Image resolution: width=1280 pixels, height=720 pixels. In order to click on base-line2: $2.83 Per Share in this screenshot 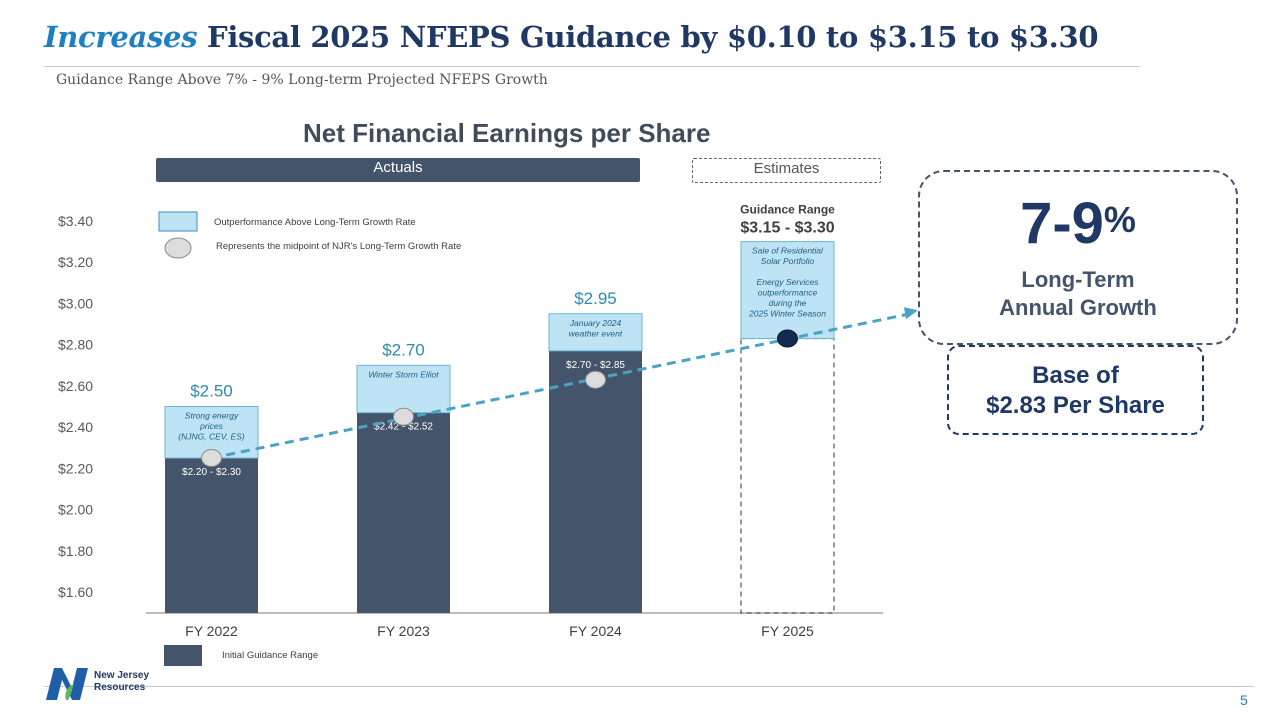, I will do `click(1075, 405)`.